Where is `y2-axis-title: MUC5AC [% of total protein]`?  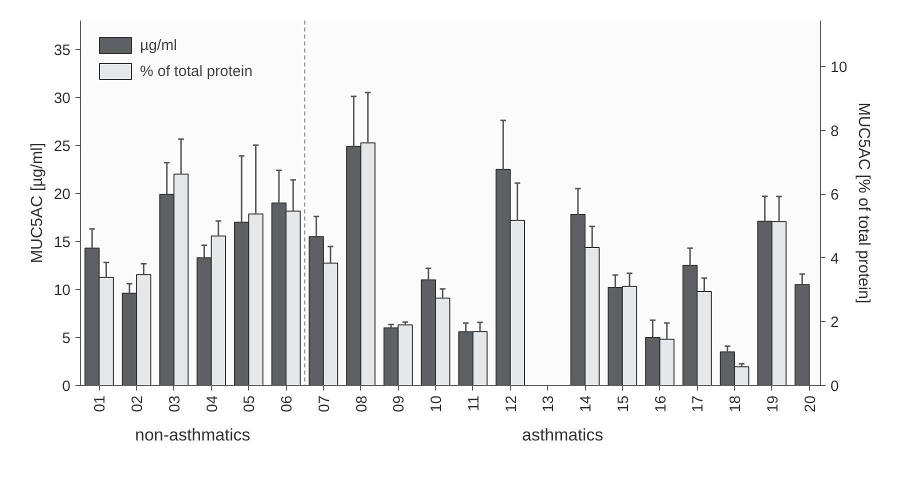 y2-axis-title: MUC5AC [% of total protein] is located at coordinates (863, 203).